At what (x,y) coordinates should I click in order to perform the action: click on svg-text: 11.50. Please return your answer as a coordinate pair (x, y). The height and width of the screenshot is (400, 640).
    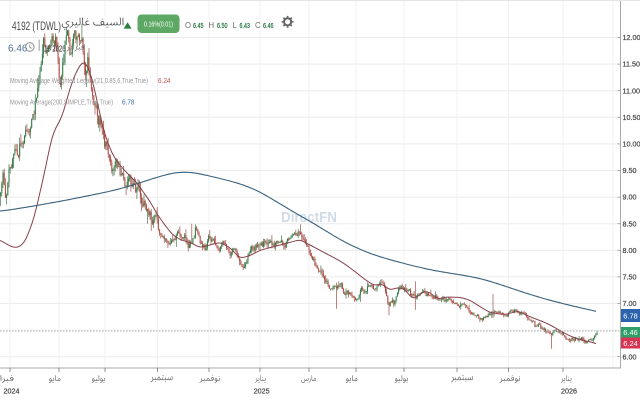
    Looking at the image, I should click on (631, 64).